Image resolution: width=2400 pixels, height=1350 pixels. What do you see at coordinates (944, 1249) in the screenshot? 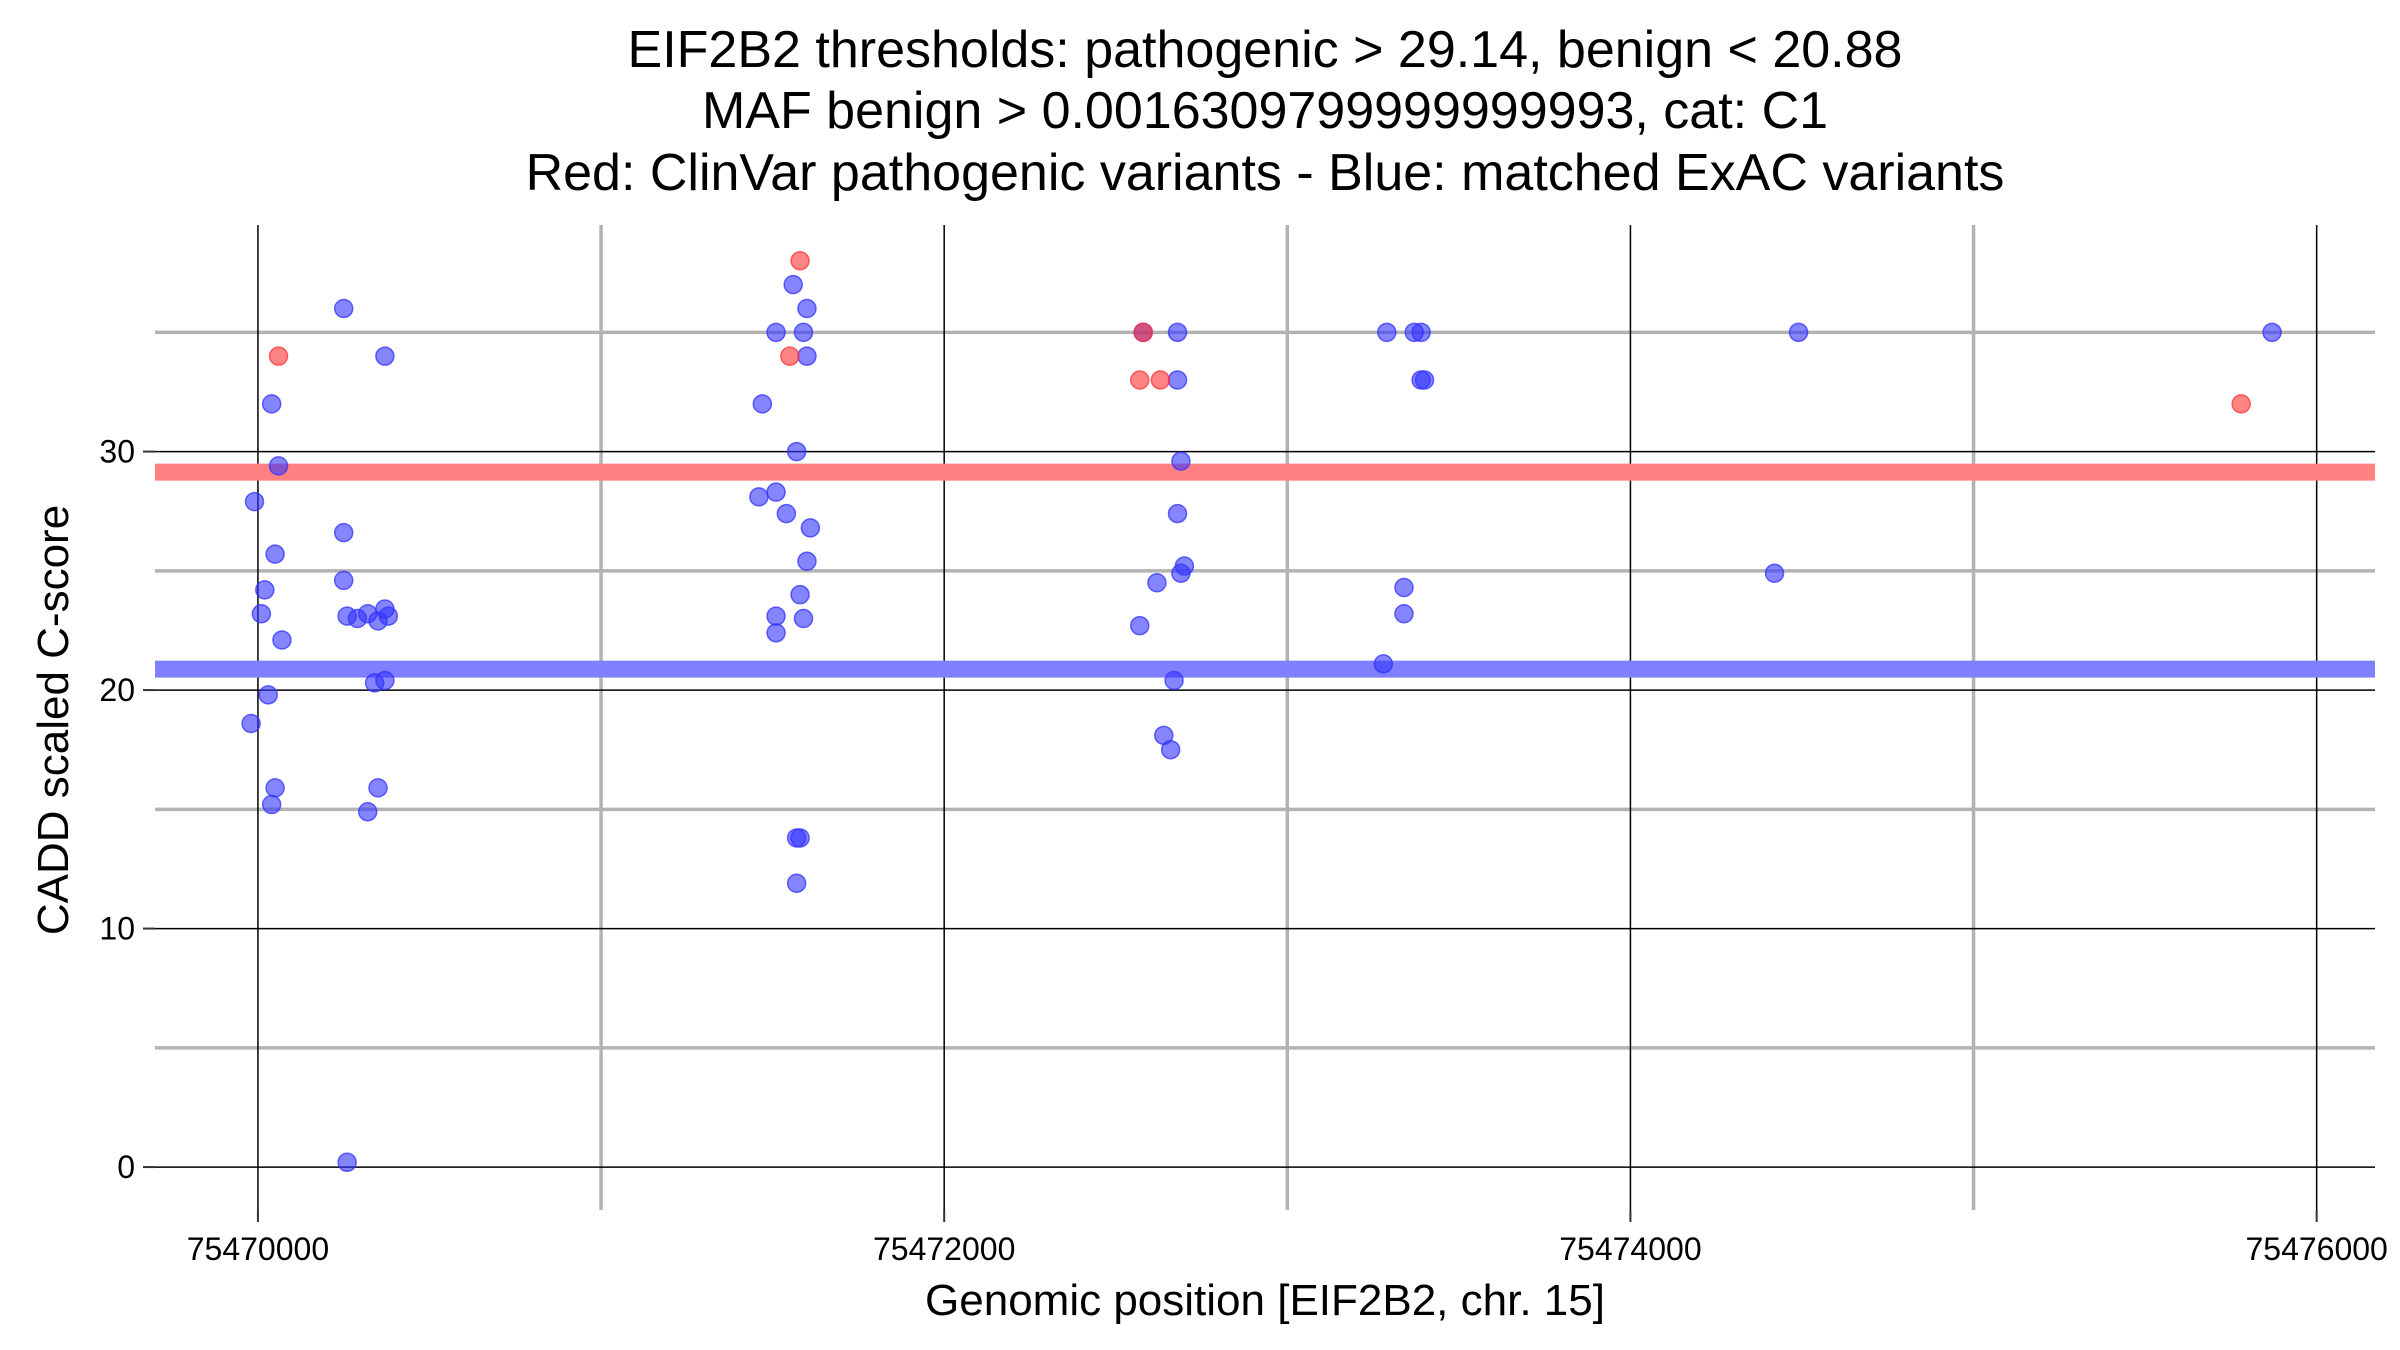
I see `x-tick-label: 75472000` at bounding box center [944, 1249].